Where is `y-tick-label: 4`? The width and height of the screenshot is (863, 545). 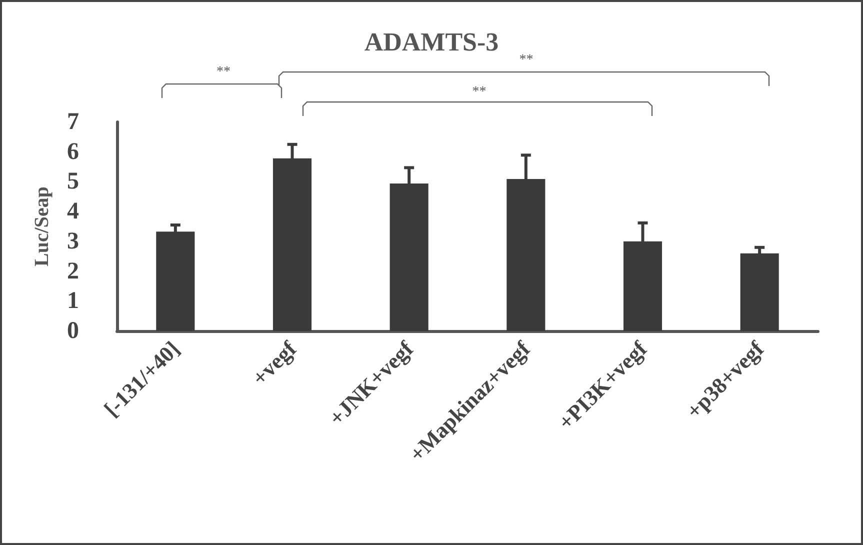 y-tick-label: 4 is located at coordinates (73, 211).